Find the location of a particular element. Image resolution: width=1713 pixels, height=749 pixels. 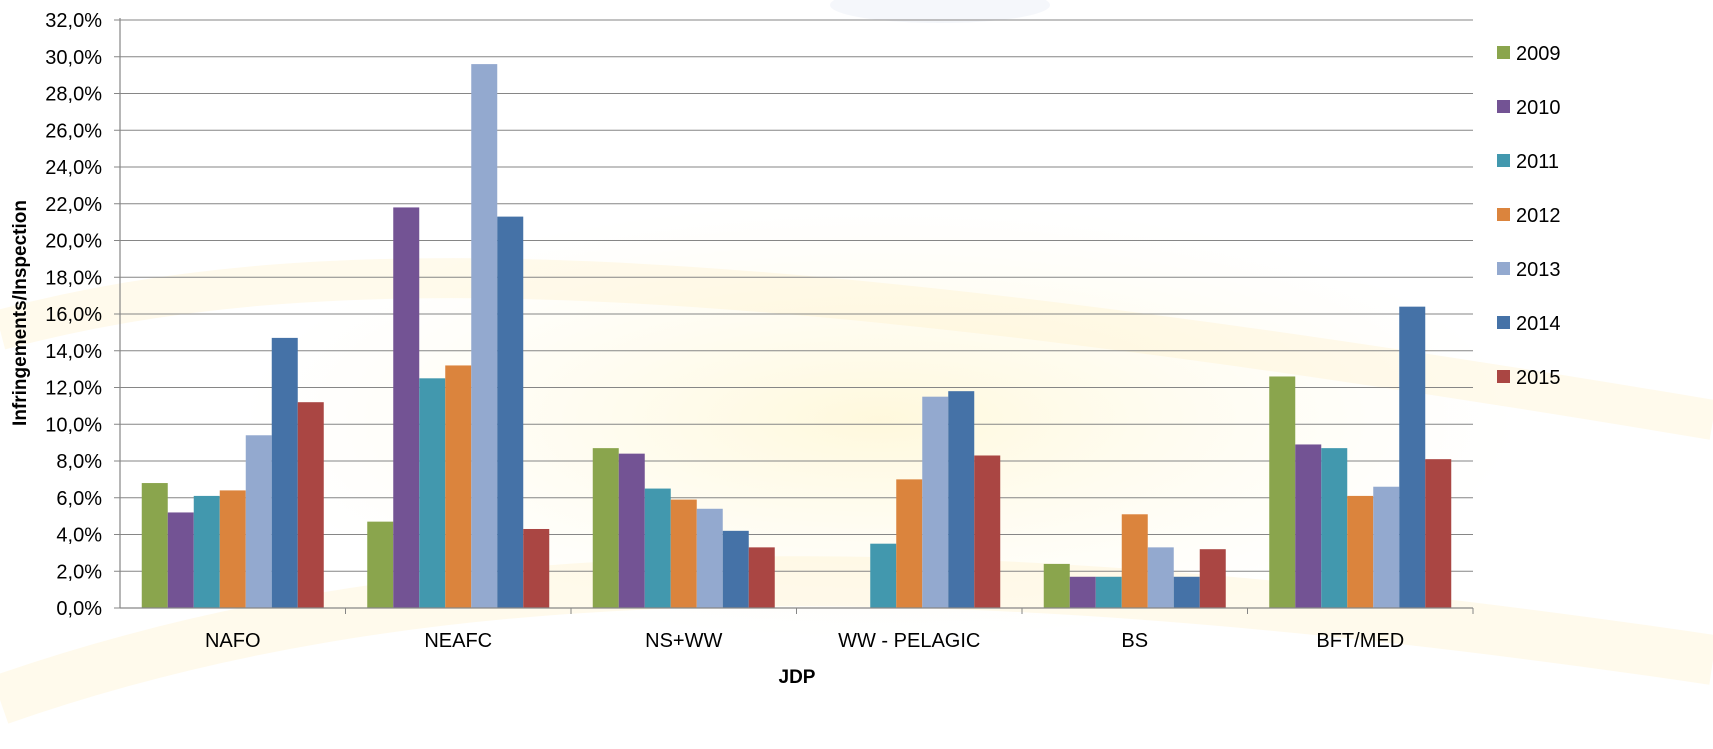

y-tick-label: 18,0% is located at coordinates (73, 278).